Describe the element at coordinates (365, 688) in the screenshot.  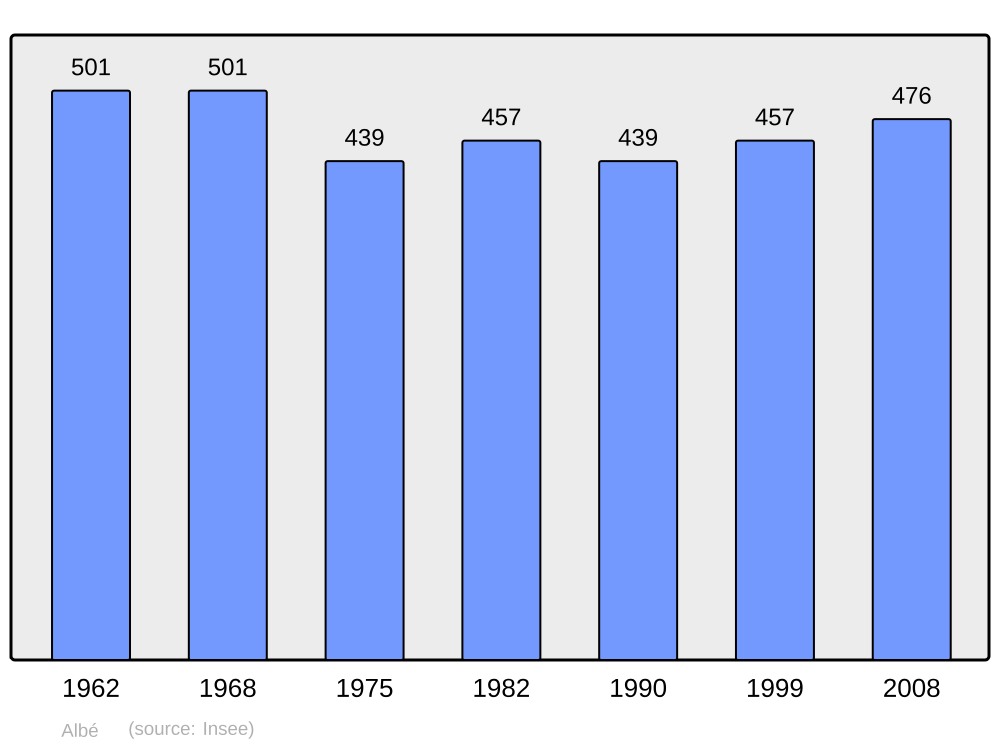
I see `x-tick-label: 1975` at that location.